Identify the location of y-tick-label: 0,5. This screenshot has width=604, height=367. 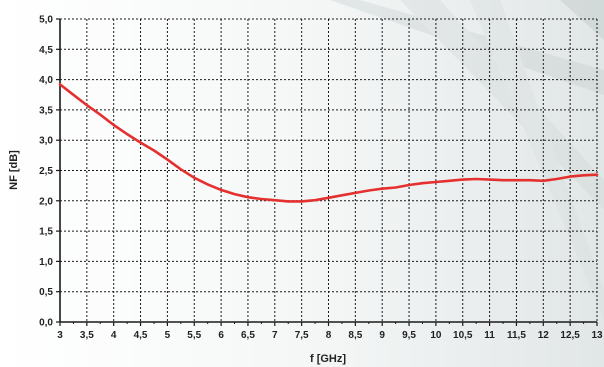
(46, 292).